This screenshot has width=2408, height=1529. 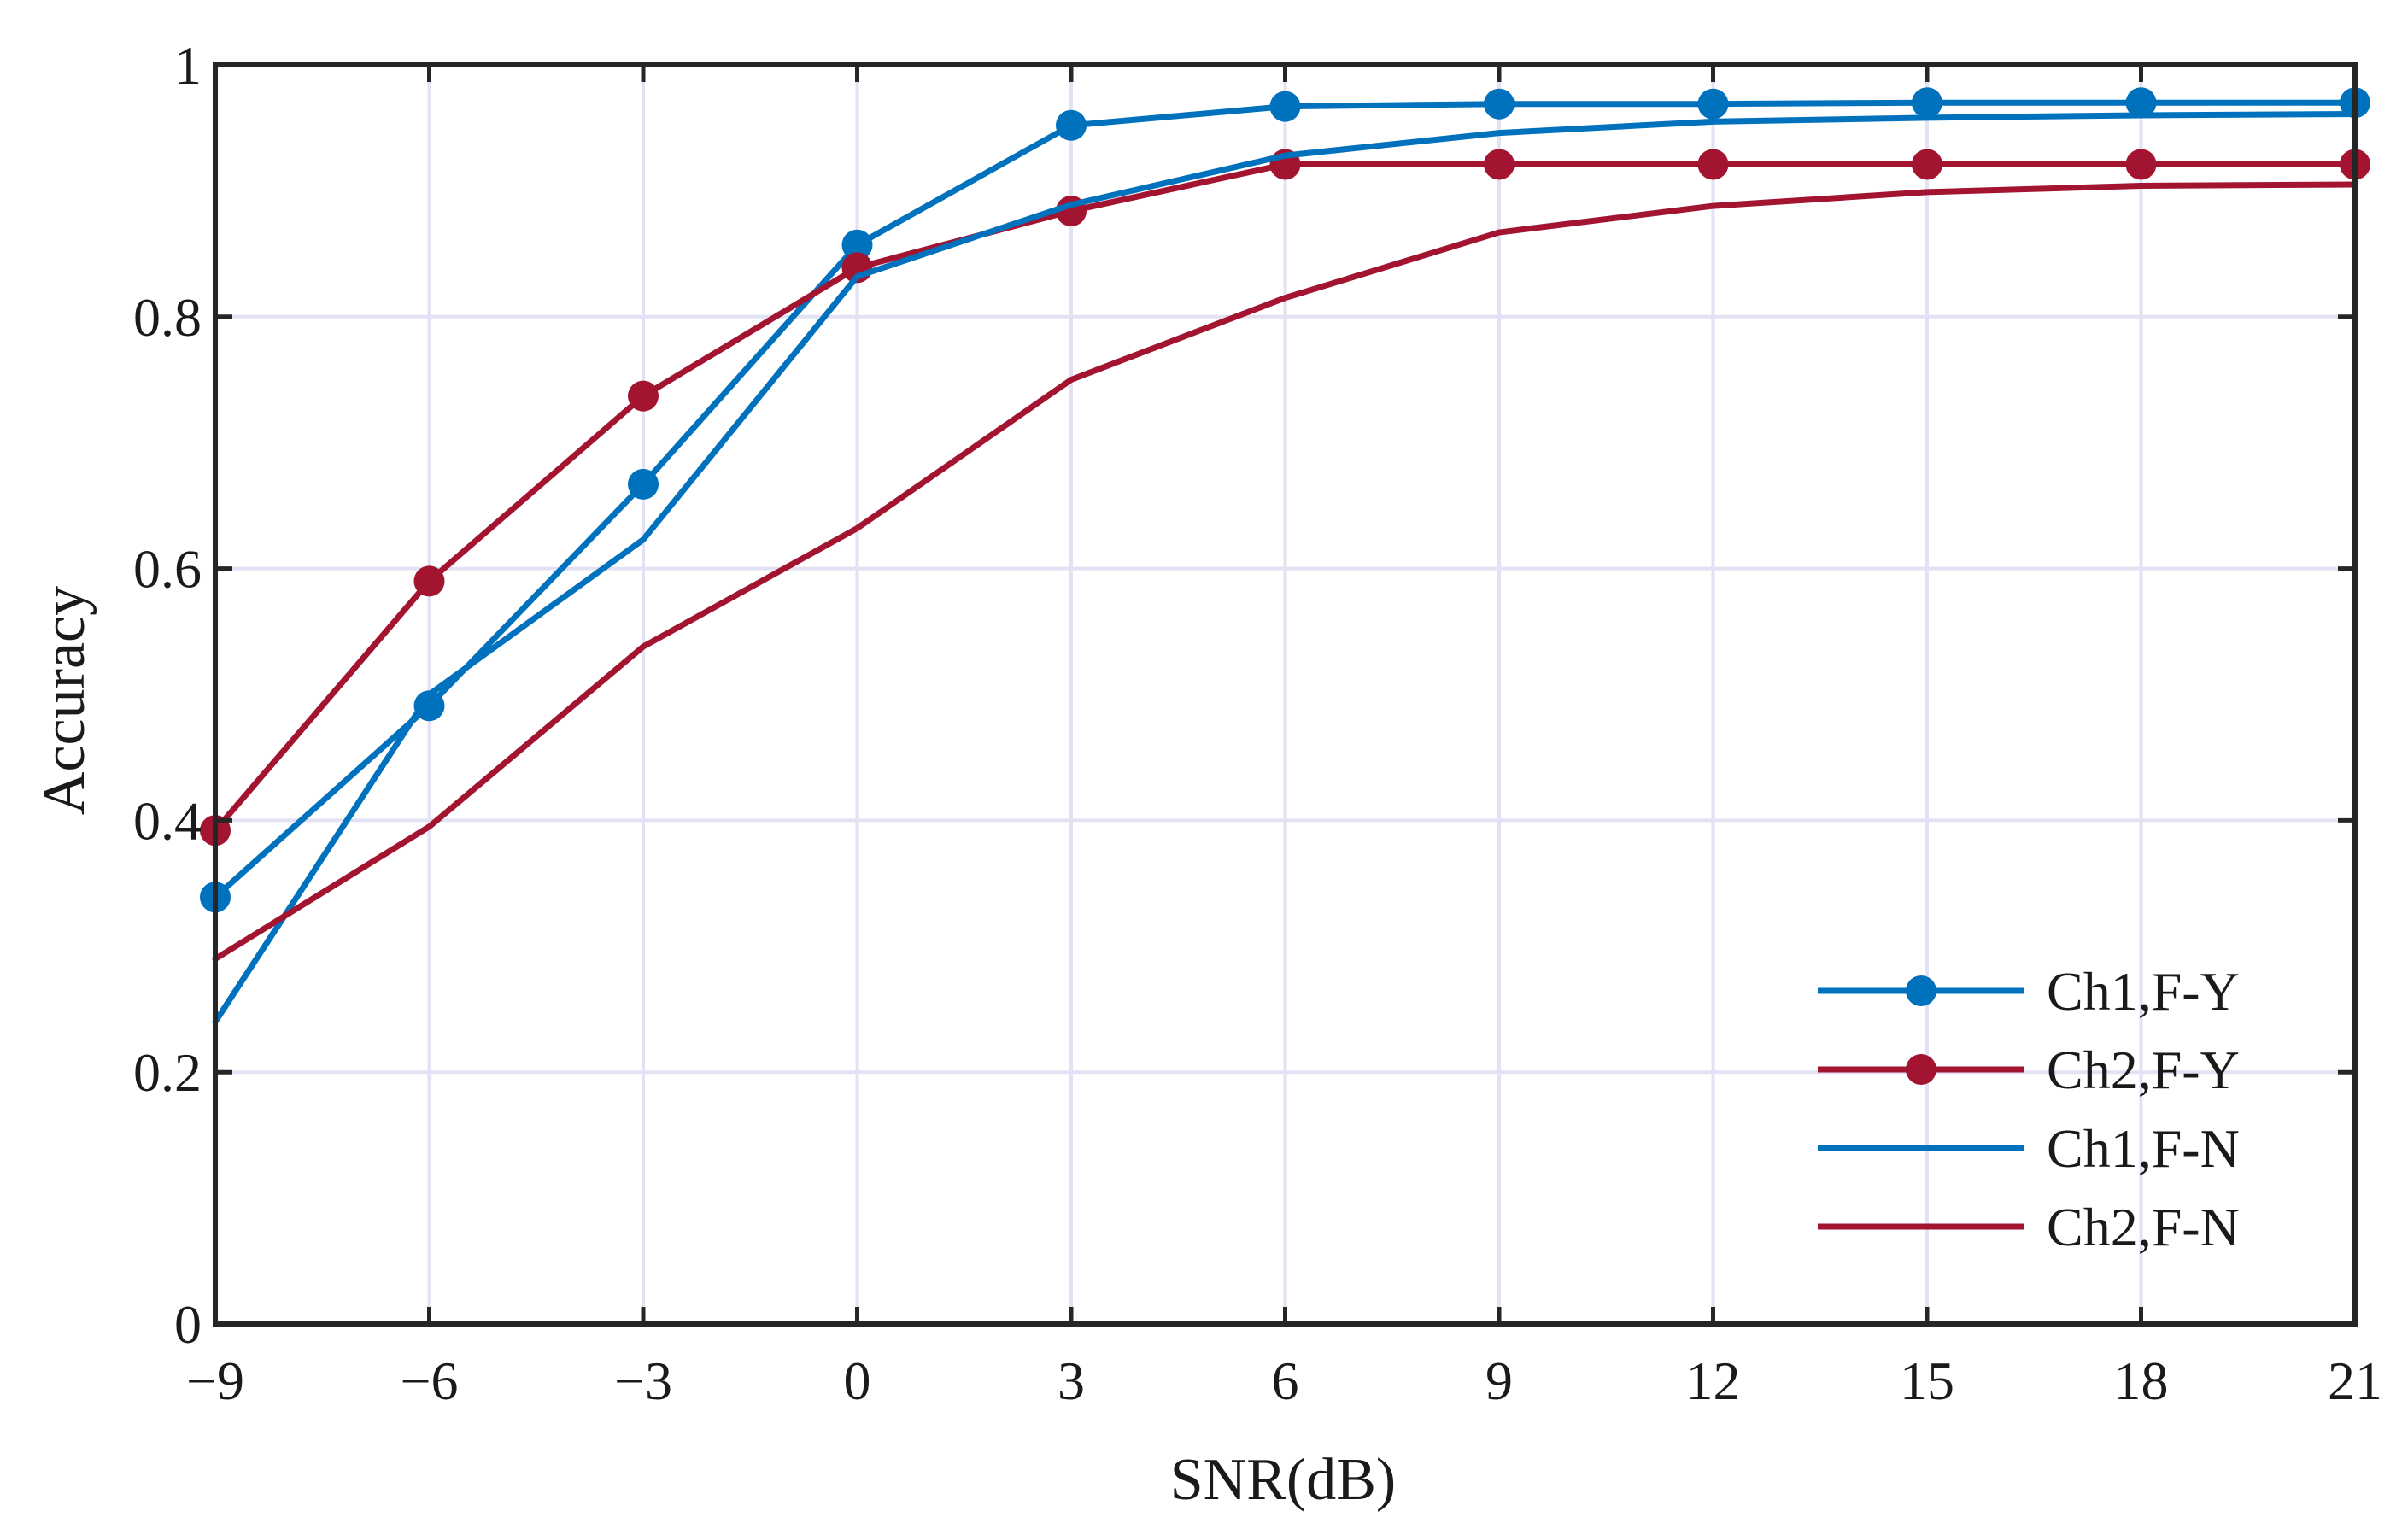 I want to click on legend-label-1: Ch2,F-Y, so click(x=2143, y=1070).